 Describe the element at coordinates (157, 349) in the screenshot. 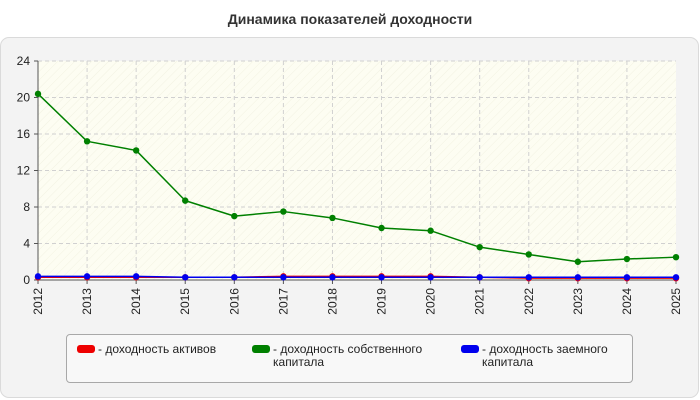

I see `legend-label: - доходность активов` at that location.